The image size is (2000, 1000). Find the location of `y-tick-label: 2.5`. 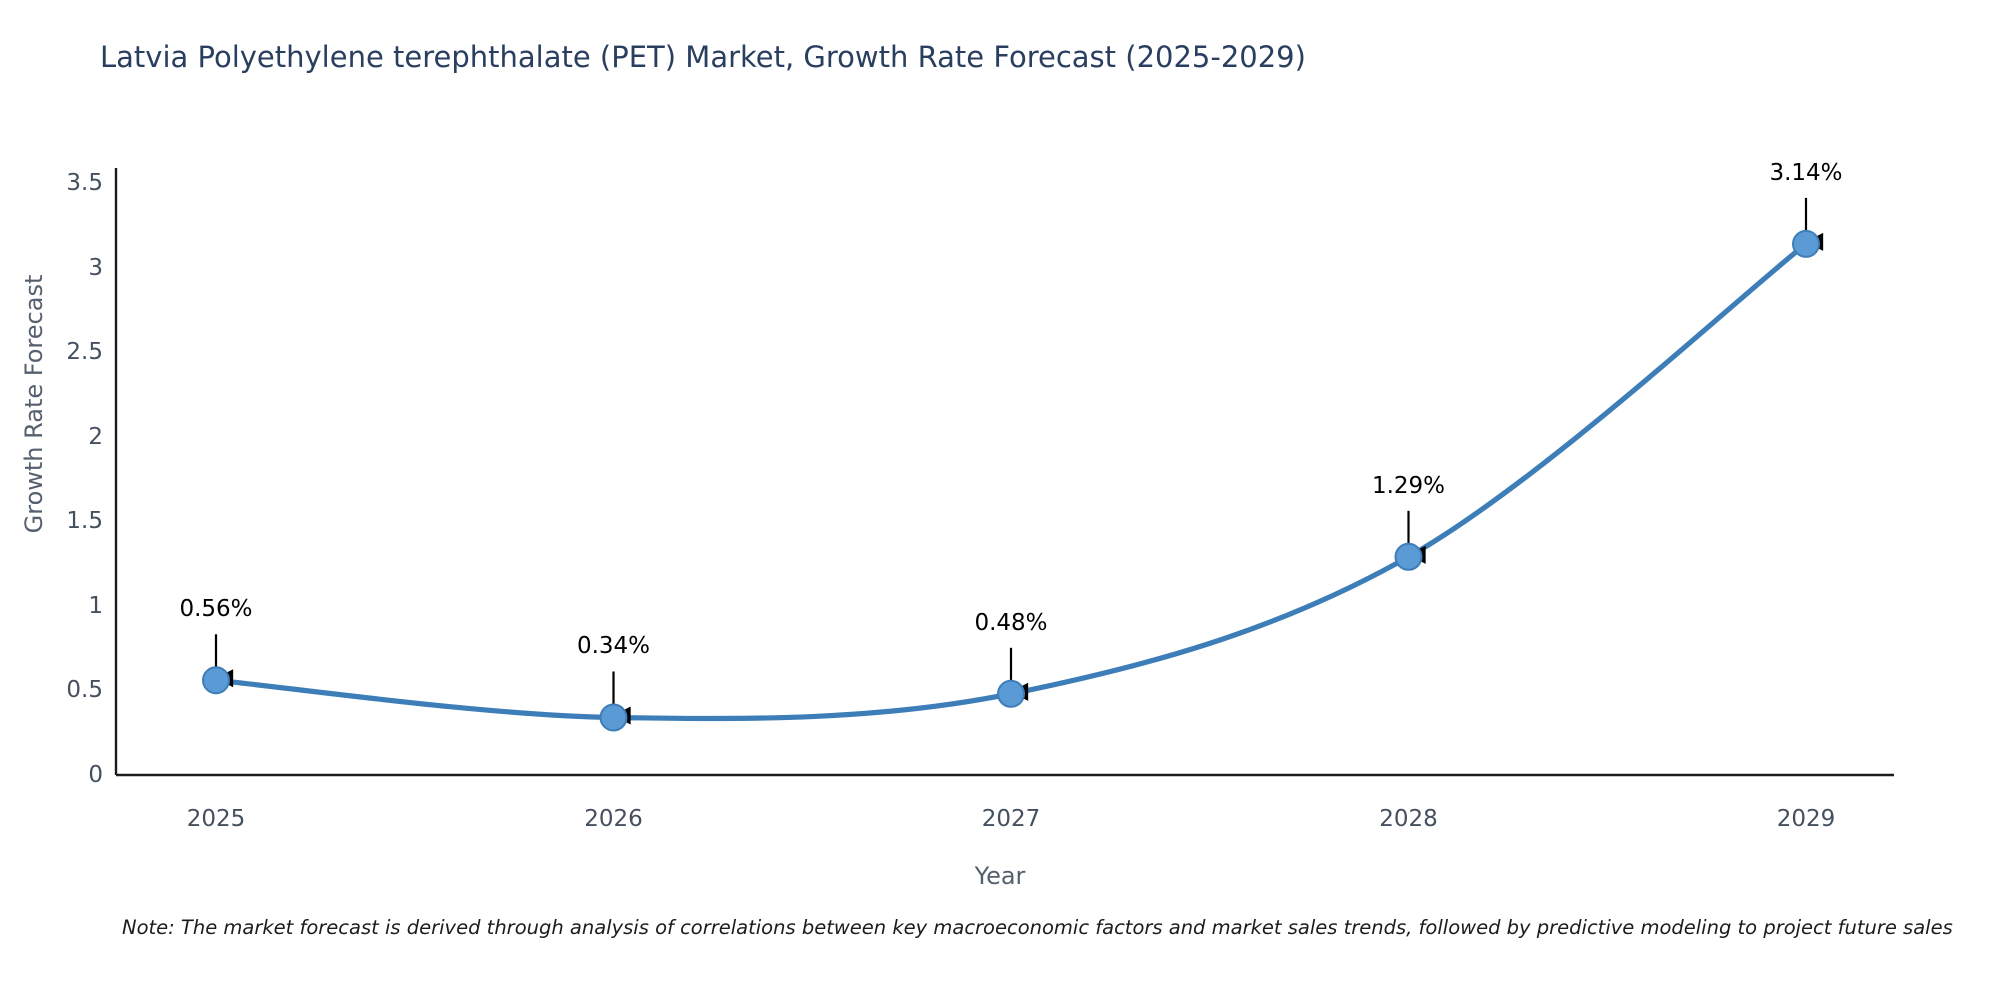

y-tick-label: 2.5 is located at coordinates (84, 352).